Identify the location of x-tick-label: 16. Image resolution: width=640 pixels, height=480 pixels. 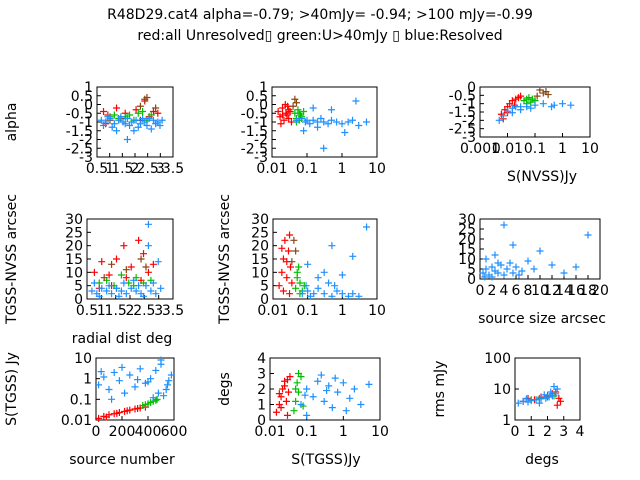
(576, 291).